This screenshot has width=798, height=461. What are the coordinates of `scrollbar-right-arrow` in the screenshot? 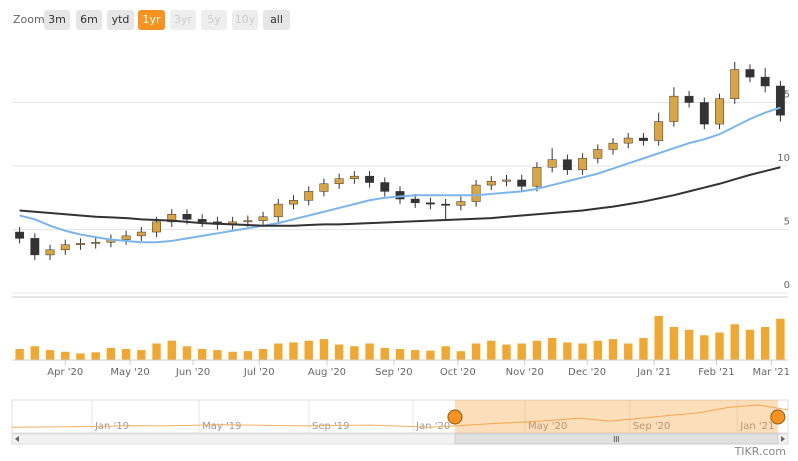 It's located at (783, 439).